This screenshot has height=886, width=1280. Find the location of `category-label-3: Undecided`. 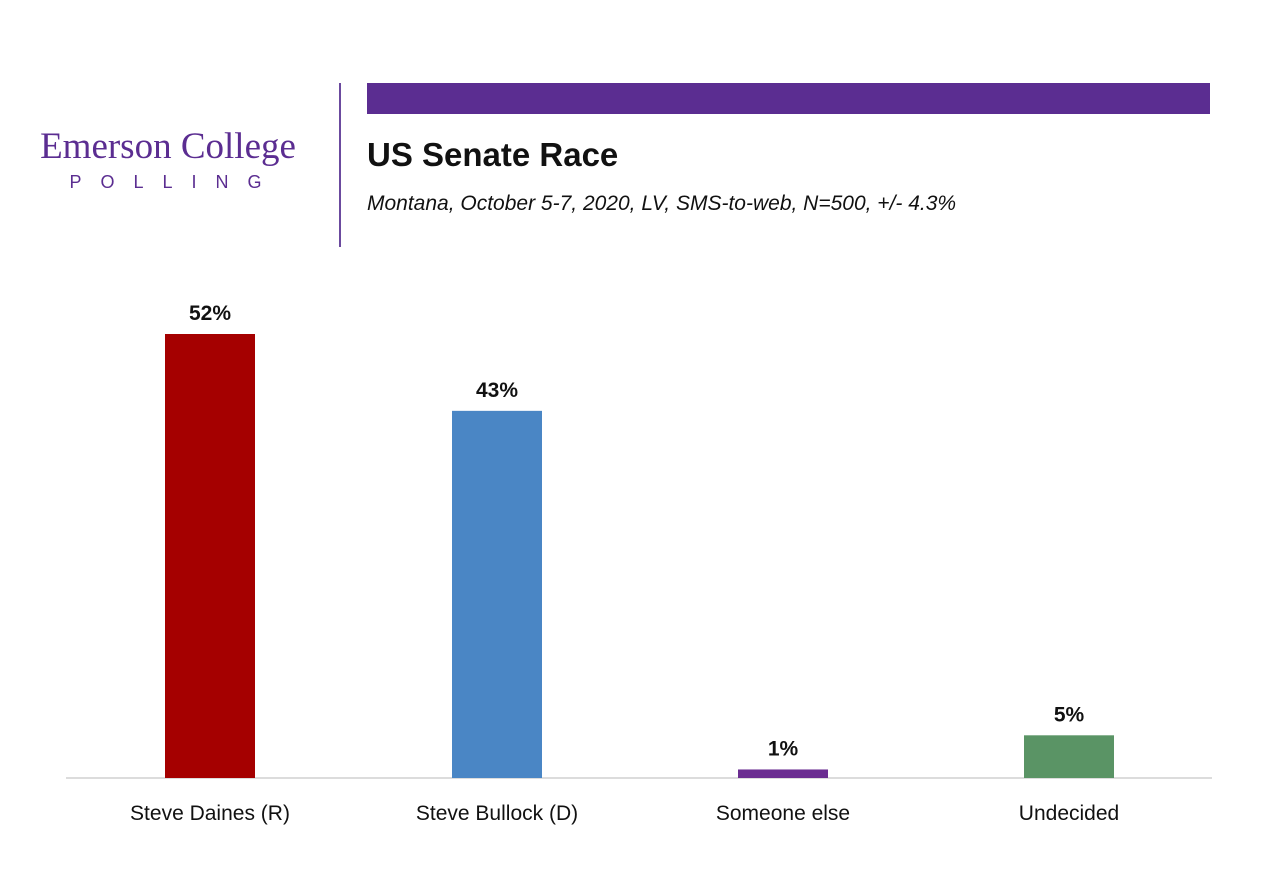

category-label-3: Undecided is located at coordinates (1069, 813).